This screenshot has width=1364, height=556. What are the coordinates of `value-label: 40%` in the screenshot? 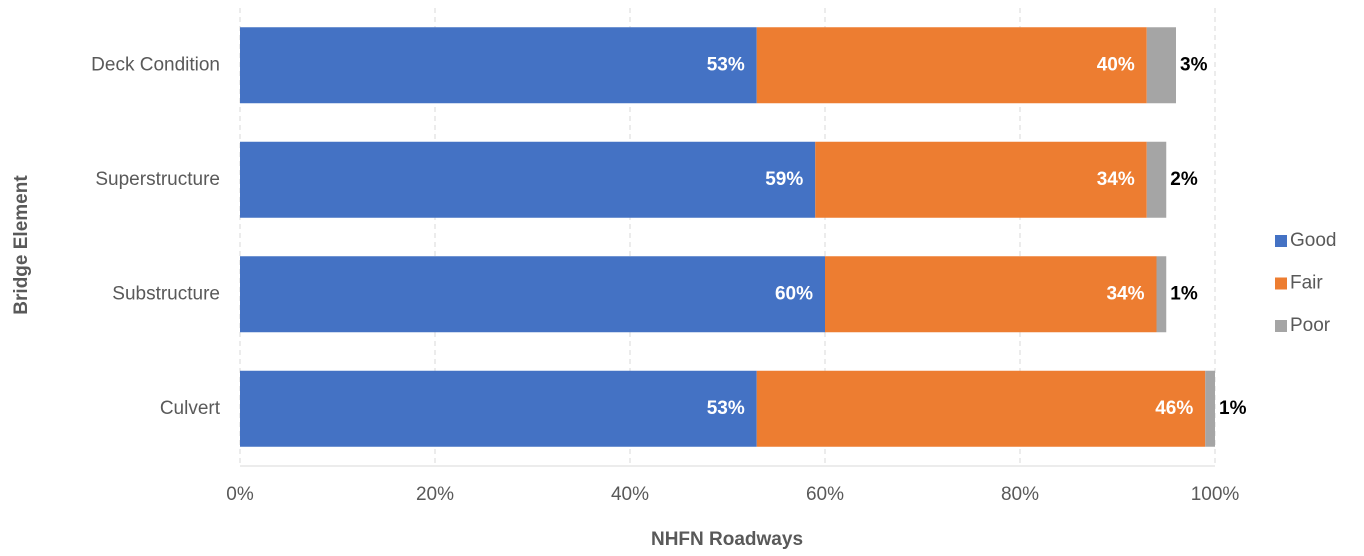 It's located at (1116, 64).